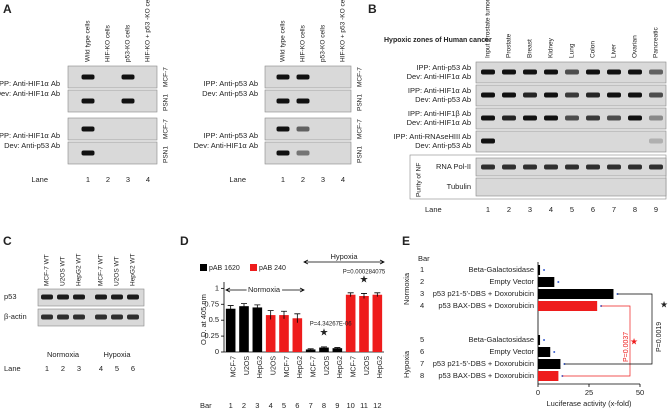  I want to click on y-tick-label: 1, so click(217, 287).